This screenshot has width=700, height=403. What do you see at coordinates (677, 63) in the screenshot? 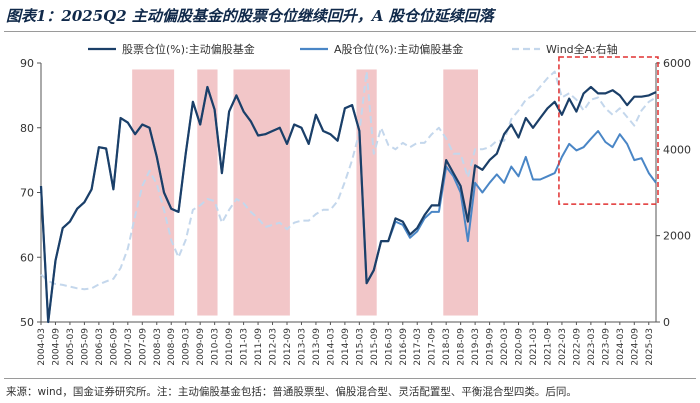
I see `y-right-tick-label: 6000` at bounding box center [677, 63].